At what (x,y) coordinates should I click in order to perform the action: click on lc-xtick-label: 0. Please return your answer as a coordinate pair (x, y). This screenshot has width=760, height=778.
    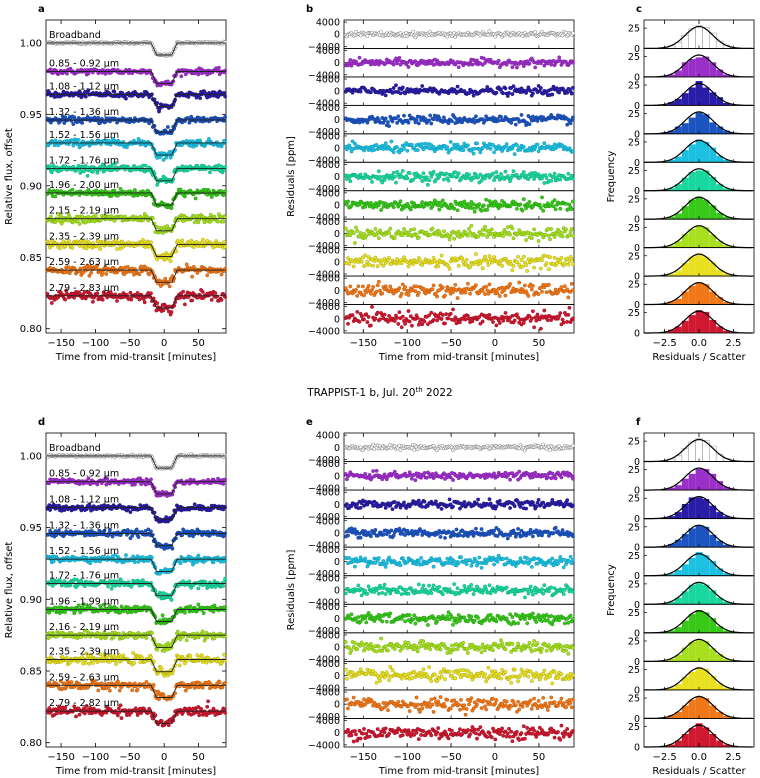
    Looking at the image, I should click on (164, 343).